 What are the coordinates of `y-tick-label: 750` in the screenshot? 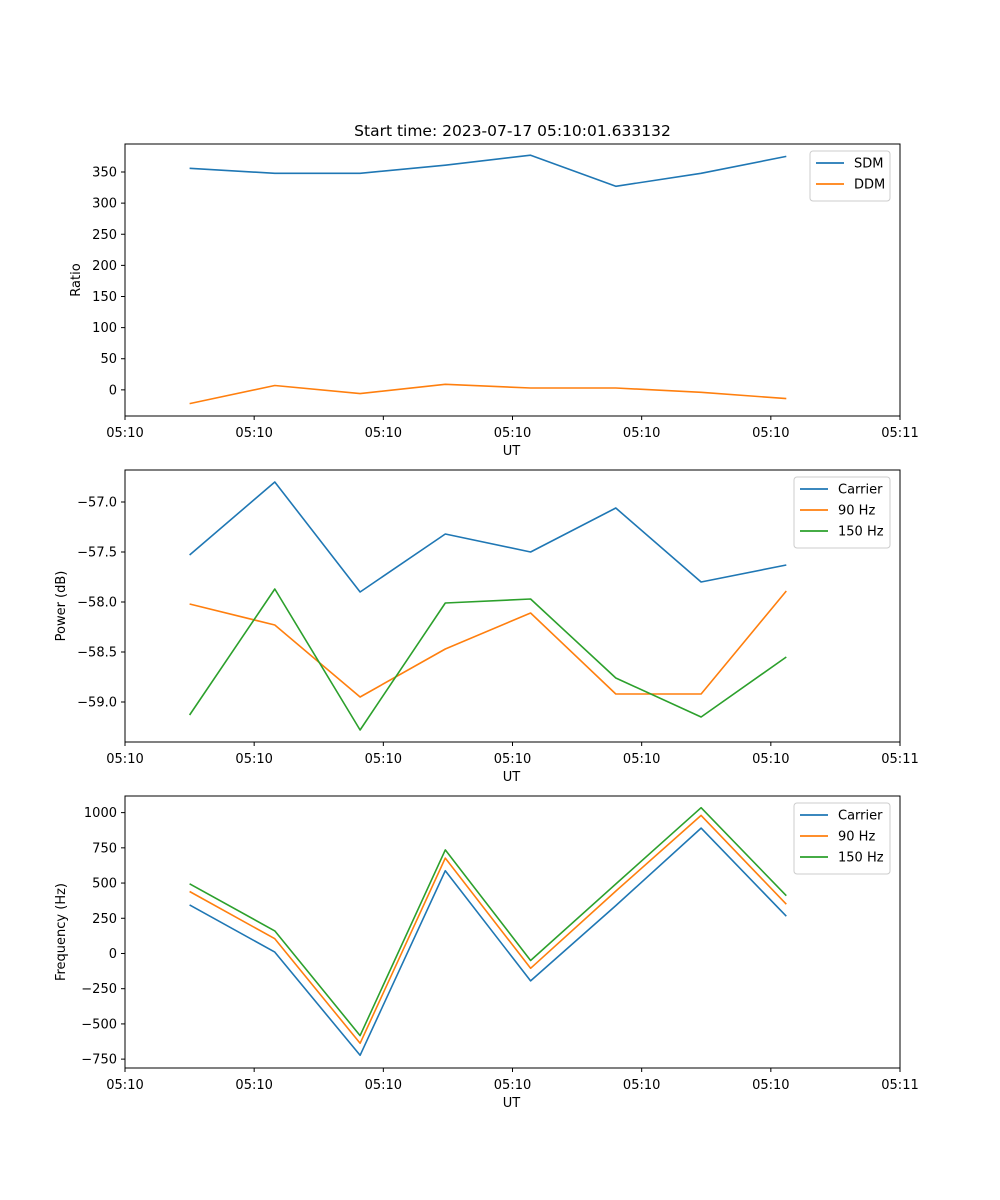 It's located at (104, 848).